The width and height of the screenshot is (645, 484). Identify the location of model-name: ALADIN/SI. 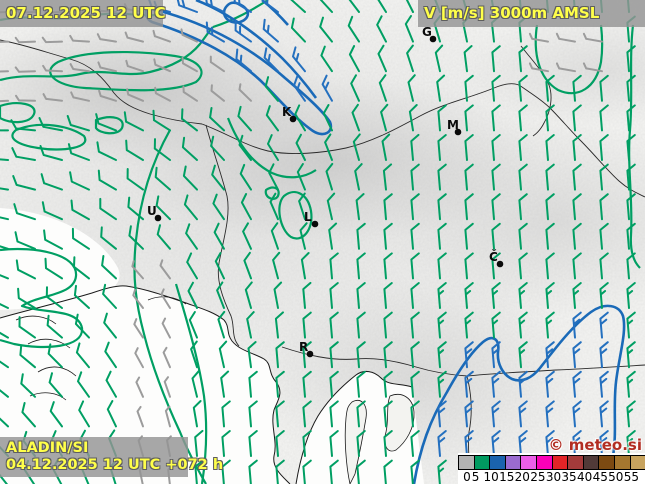
(47, 448).